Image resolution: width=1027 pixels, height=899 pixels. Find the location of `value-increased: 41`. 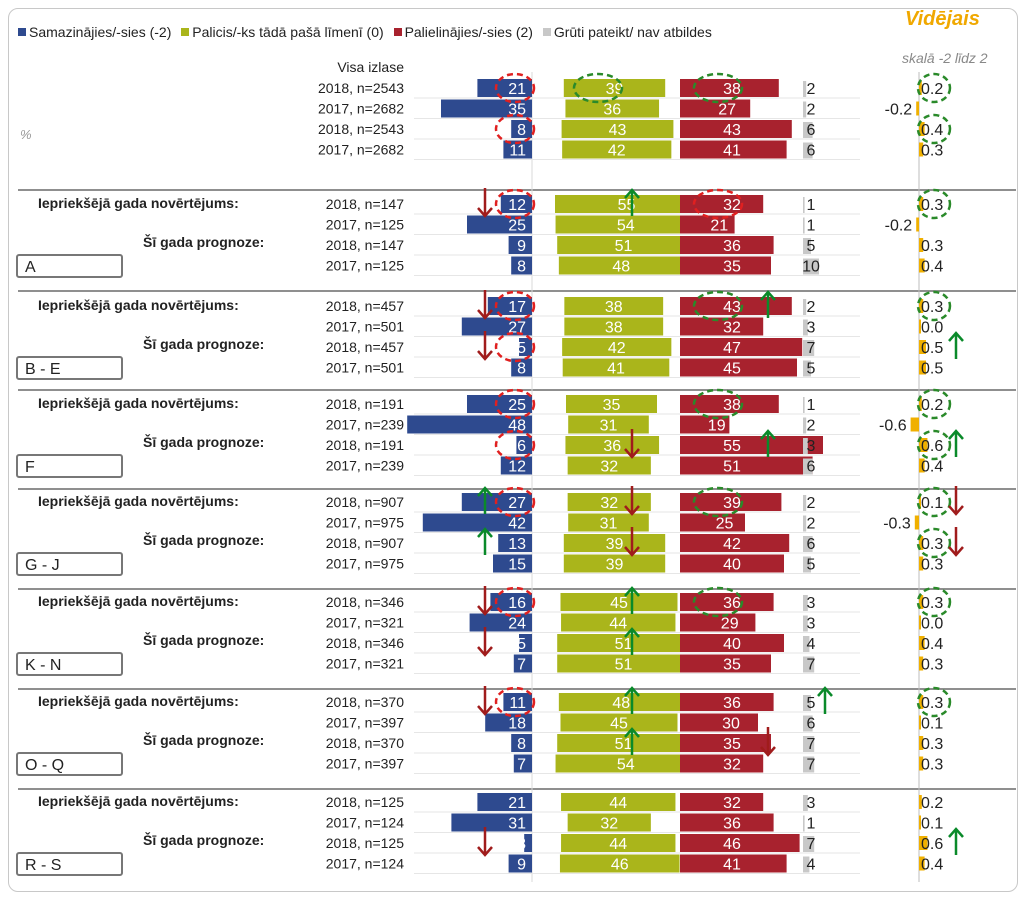

value-increased: 41 is located at coordinates (732, 151).